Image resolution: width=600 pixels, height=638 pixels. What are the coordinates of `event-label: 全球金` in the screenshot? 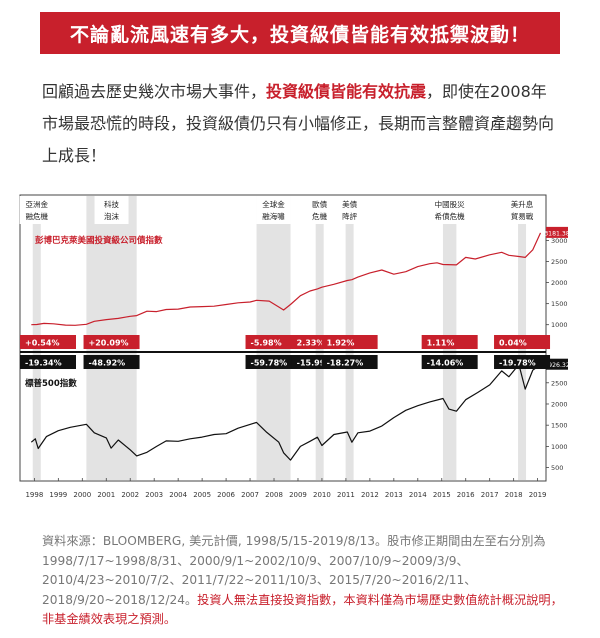 It's located at (273, 204).